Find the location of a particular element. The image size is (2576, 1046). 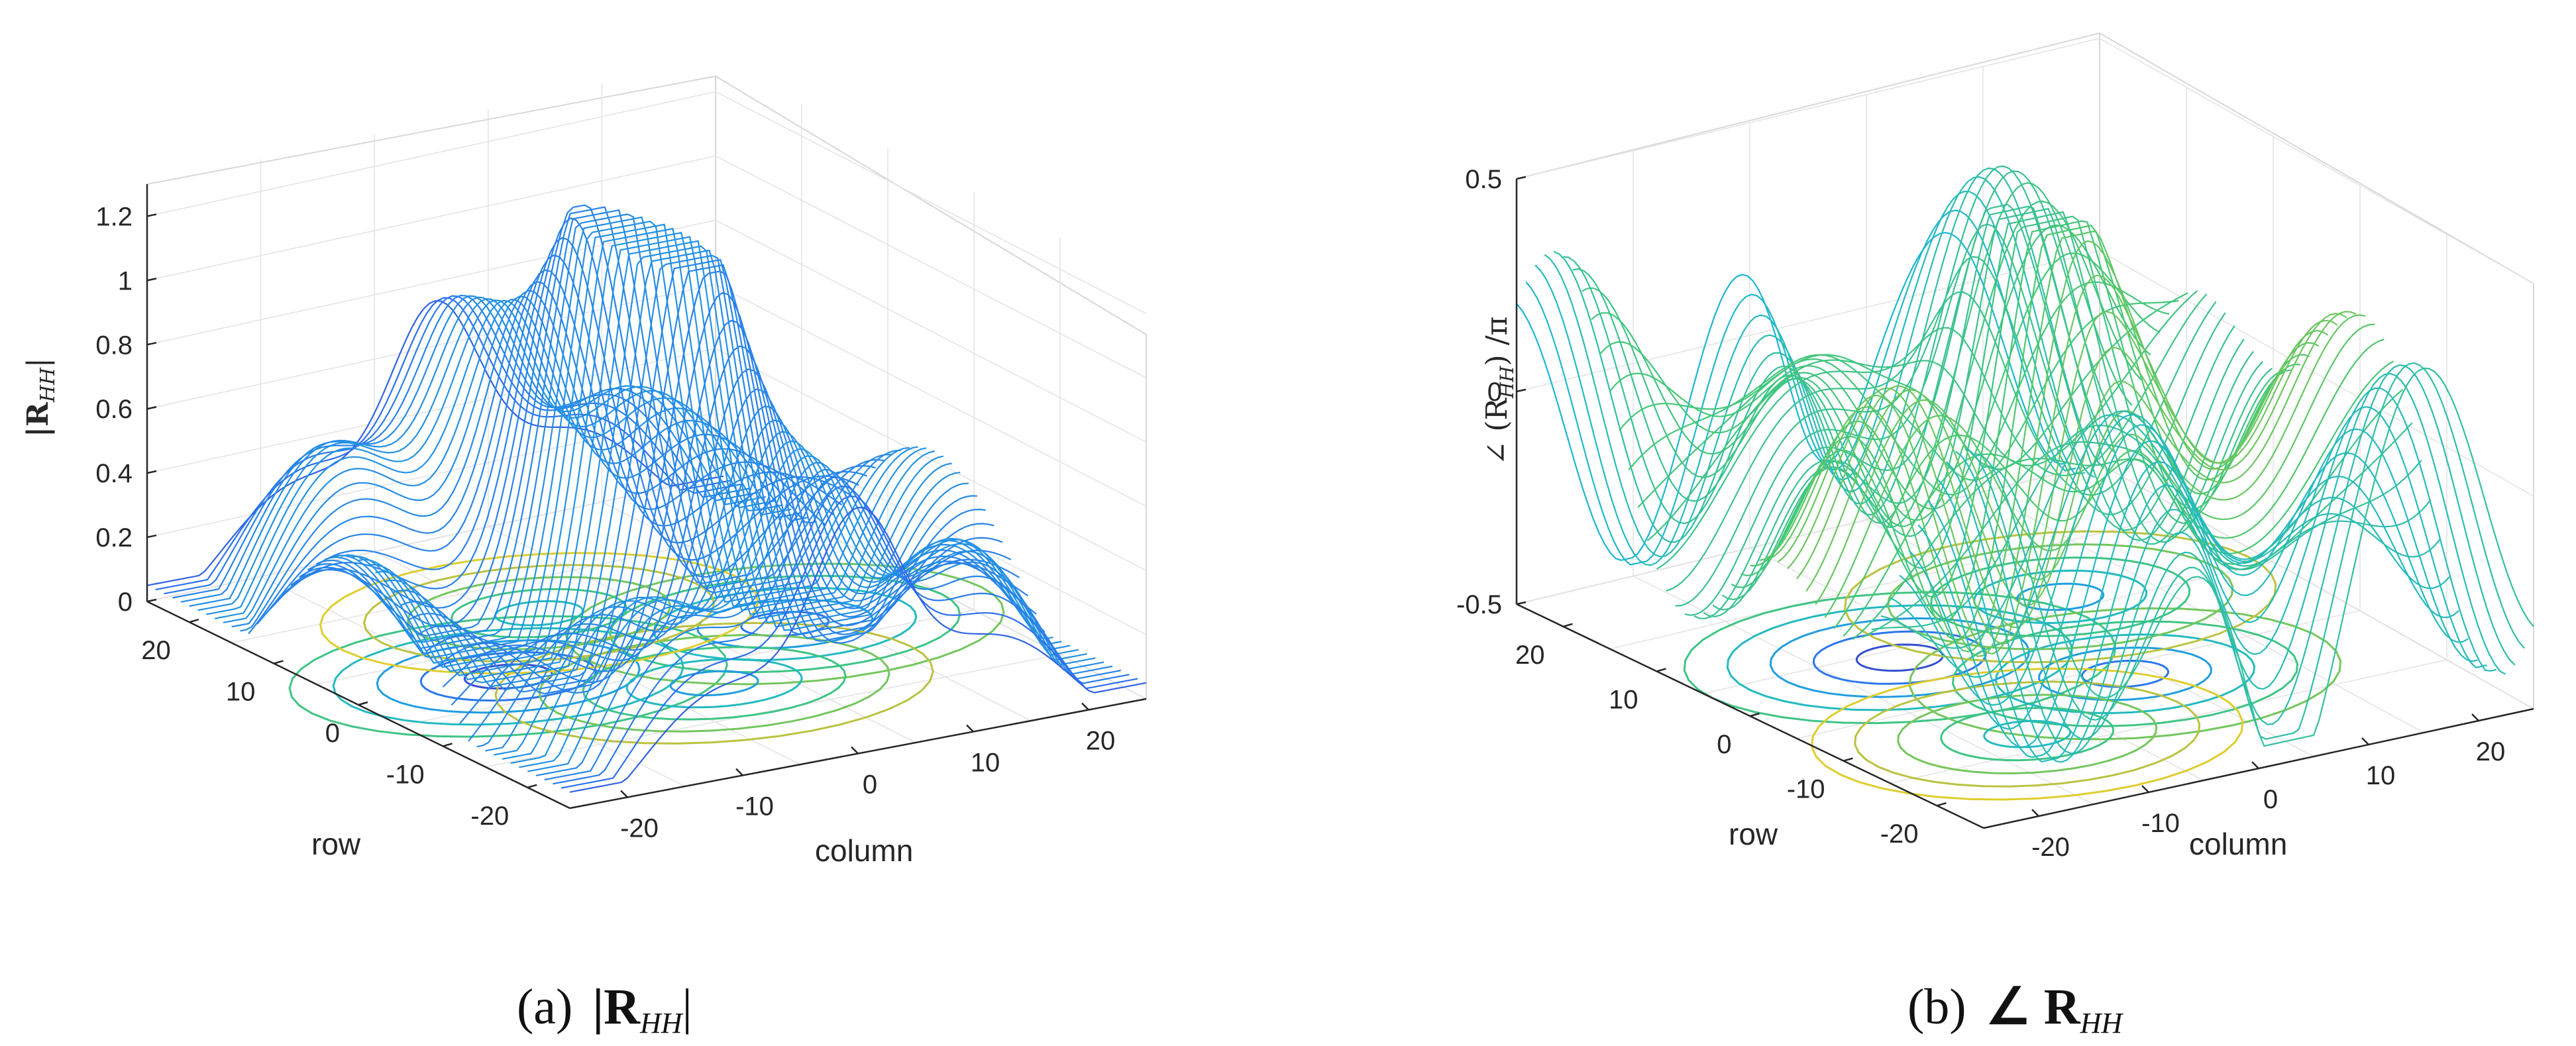

column-ticks-a: -20 -10 0 10 20 is located at coordinates (868, 772).